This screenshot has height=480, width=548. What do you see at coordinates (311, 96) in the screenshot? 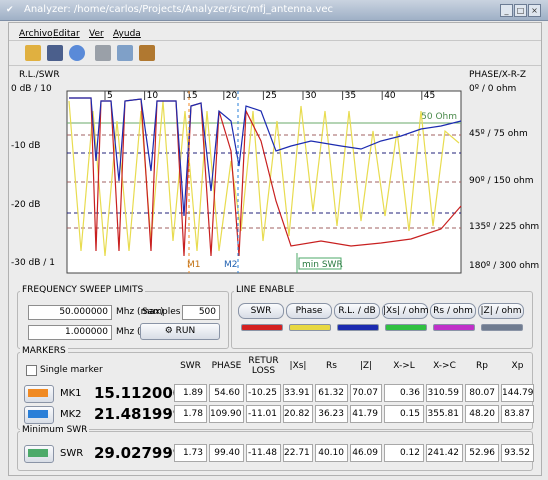
I see `tick-label: 30` at bounding box center [311, 96].